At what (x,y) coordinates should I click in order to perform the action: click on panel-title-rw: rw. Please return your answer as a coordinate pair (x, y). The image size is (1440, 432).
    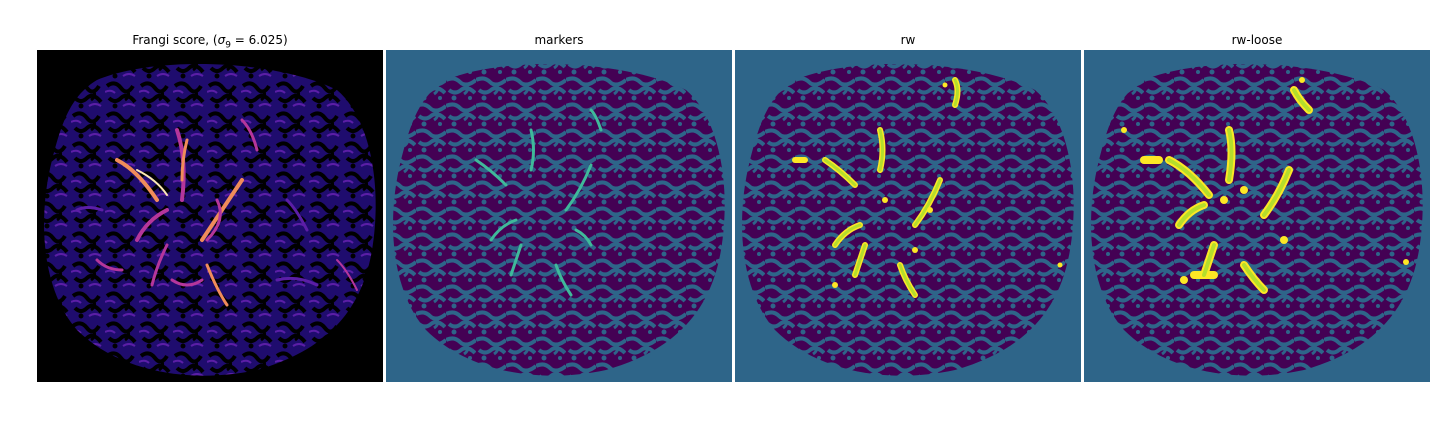
    Looking at the image, I should click on (908, 40).